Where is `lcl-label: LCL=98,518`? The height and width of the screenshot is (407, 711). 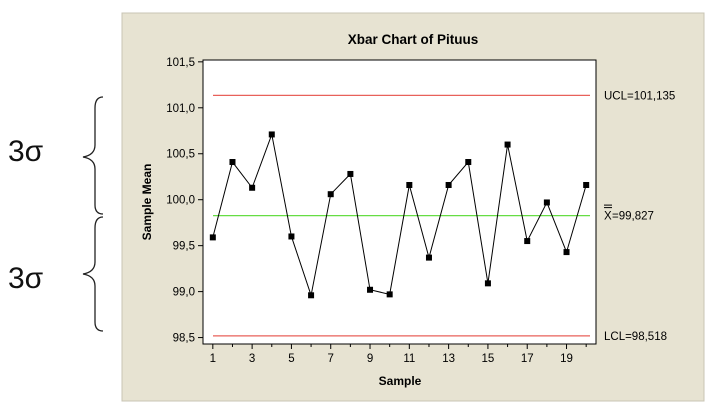 lcl-label: LCL=98,518 is located at coordinates (635, 337).